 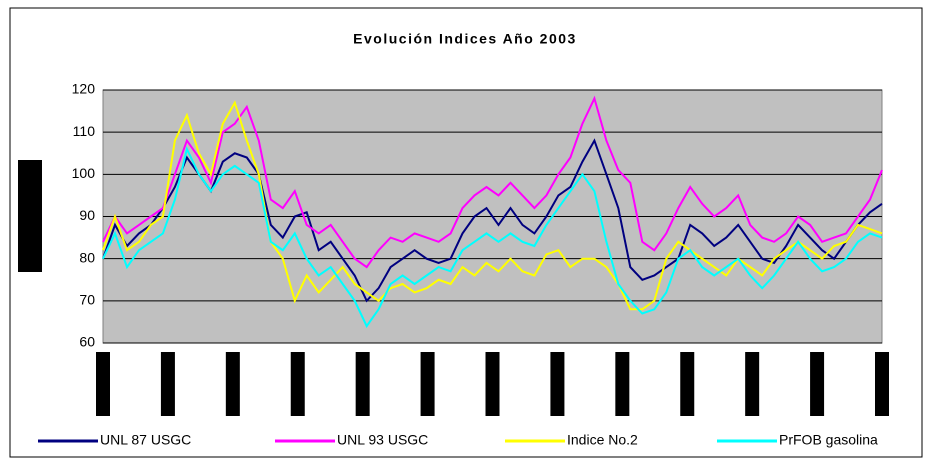 I want to click on legend-label: PrFOB gasolina, so click(x=828, y=440).